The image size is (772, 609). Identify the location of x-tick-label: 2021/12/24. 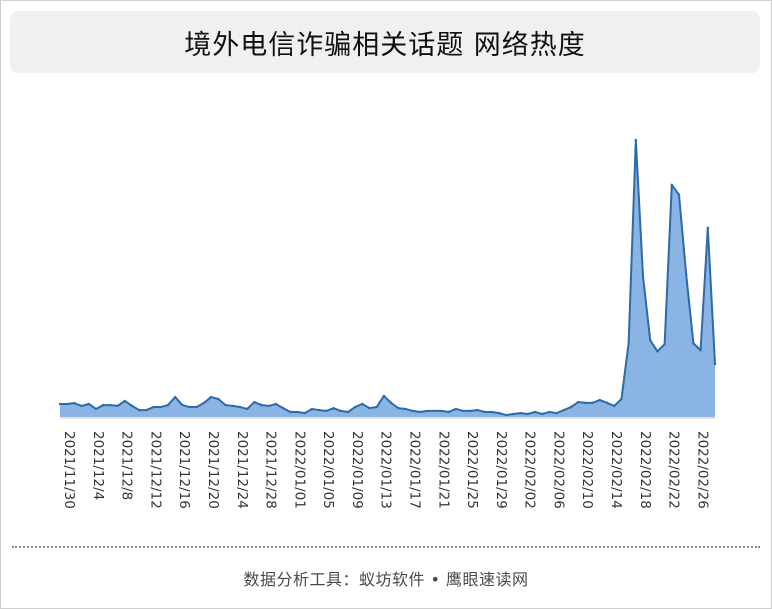
(242, 470).